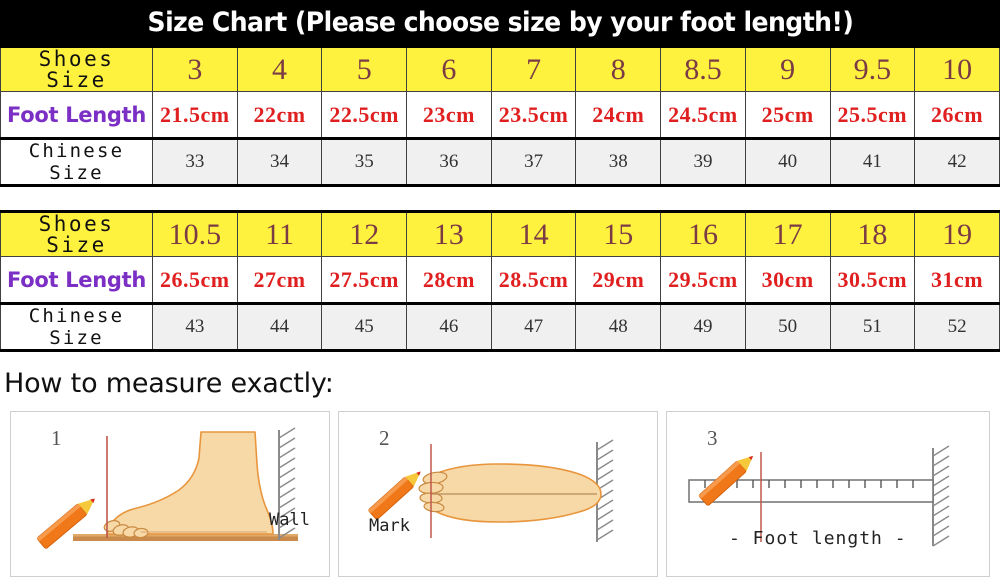 The width and height of the screenshot is (1000, 585). Describe the element at coordinates (279, 162) in the screenshot. I see `cell-chinese-size: 34` at that location.